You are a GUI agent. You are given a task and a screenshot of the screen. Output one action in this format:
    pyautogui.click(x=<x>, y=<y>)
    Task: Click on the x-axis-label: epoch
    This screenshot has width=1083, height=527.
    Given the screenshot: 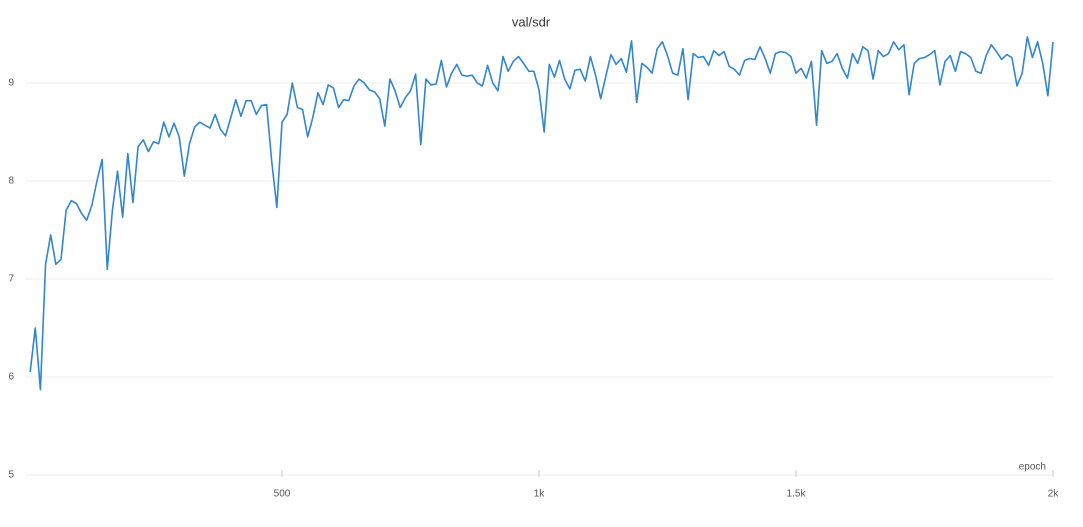 What is the action you would take?
    pyautogui.click(x=1032, y=467)
    